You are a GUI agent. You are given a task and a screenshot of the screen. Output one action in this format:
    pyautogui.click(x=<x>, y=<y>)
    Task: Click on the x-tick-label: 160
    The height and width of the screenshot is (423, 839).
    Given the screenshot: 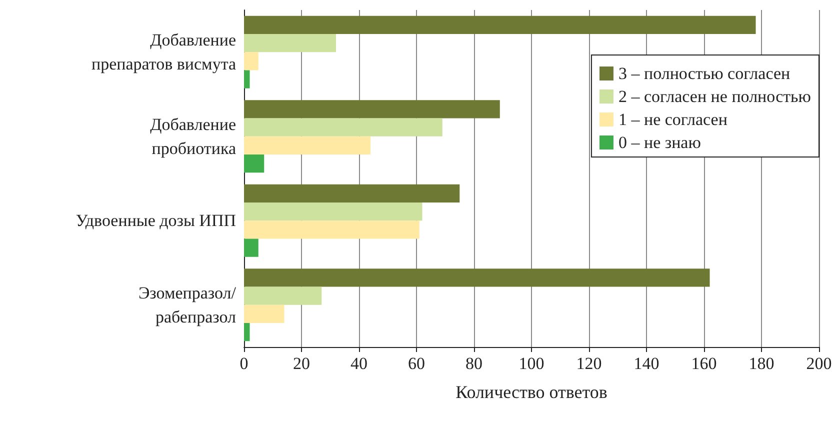 What is the action you would take?
    pyautogui.click(x=704, y=363)
    